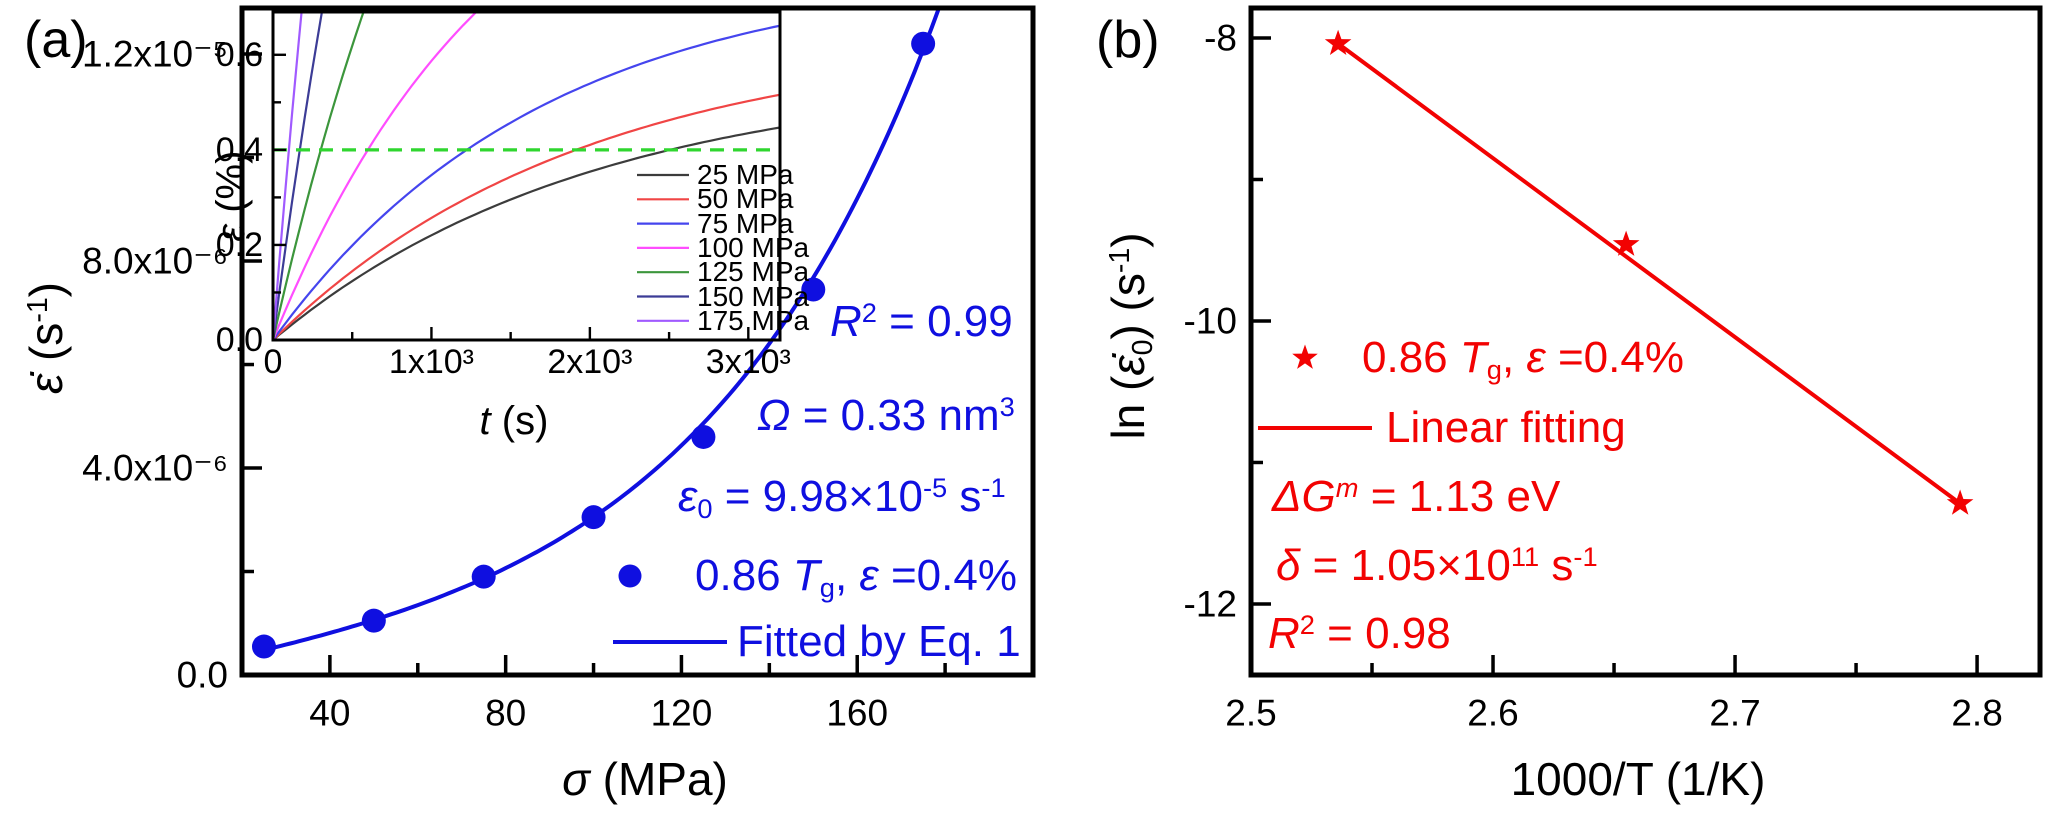 This screenshot has height=823, width=2048. I want to click on inset-curve-75-mpa, so click(526, 182).